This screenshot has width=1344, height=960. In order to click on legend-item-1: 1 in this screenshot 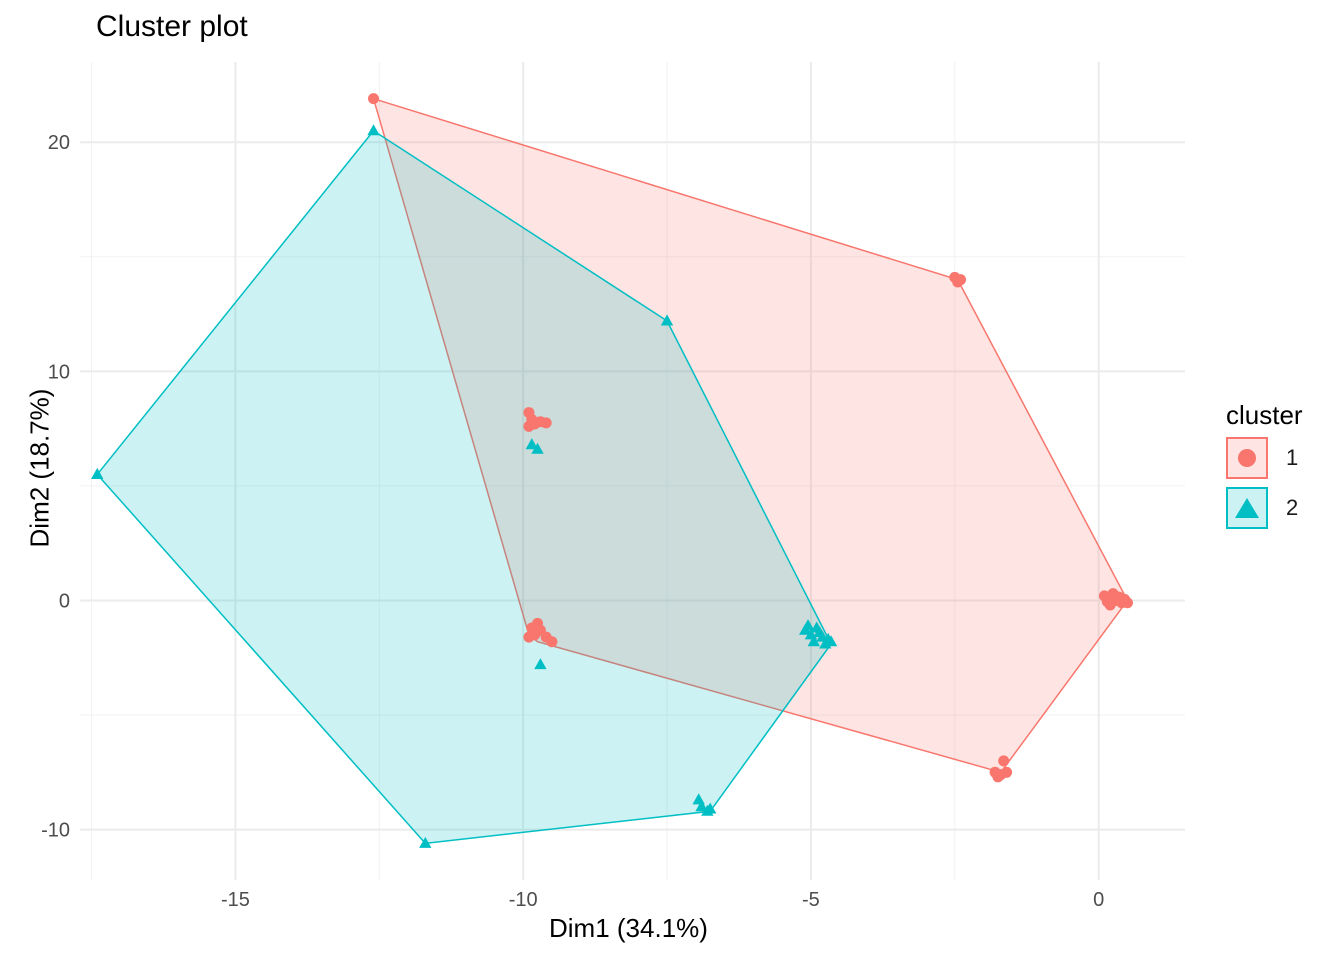, I will do `click(1264, 458)`.